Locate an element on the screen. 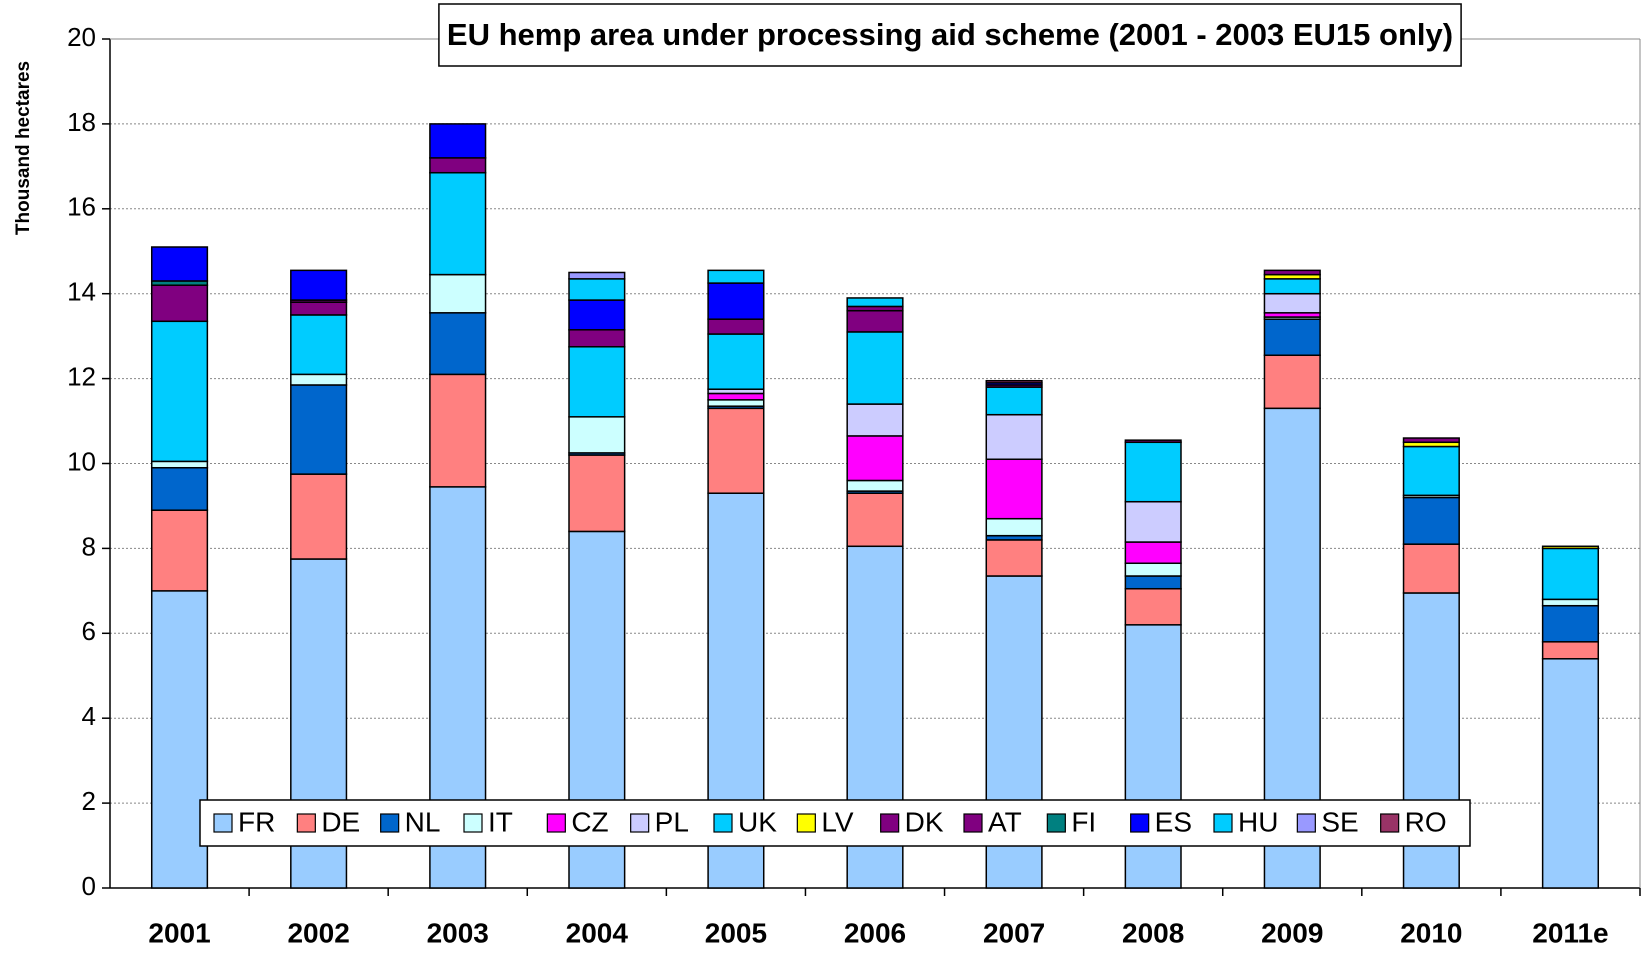 The height and width of the screenshot is (958, 1646). legend-label: PL is located at coordinates (672, 821).